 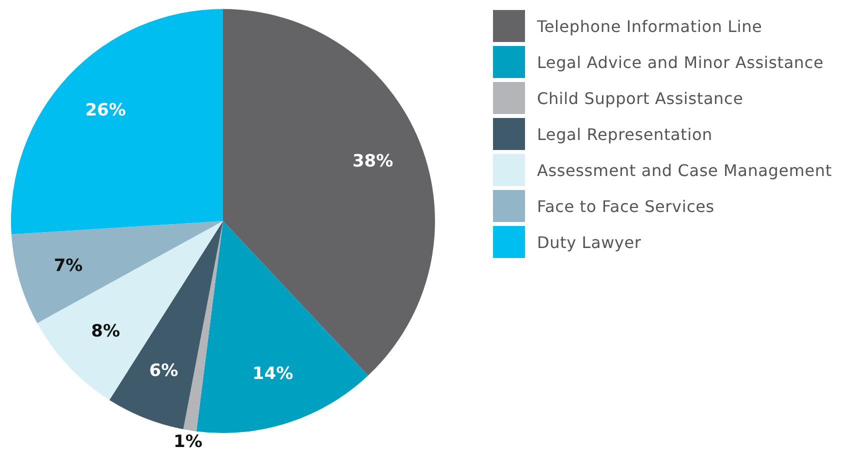 I want to click on data-label: 26%, so click(x=105, y=110).